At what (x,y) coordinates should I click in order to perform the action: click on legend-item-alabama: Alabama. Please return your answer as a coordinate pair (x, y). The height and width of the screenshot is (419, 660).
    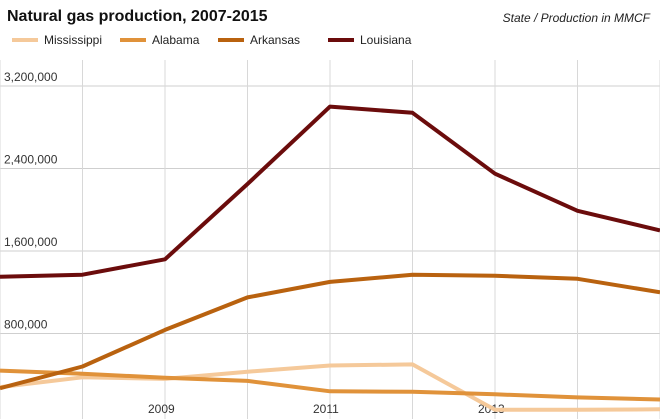
    Looking at the image, I should click on (159, 40).